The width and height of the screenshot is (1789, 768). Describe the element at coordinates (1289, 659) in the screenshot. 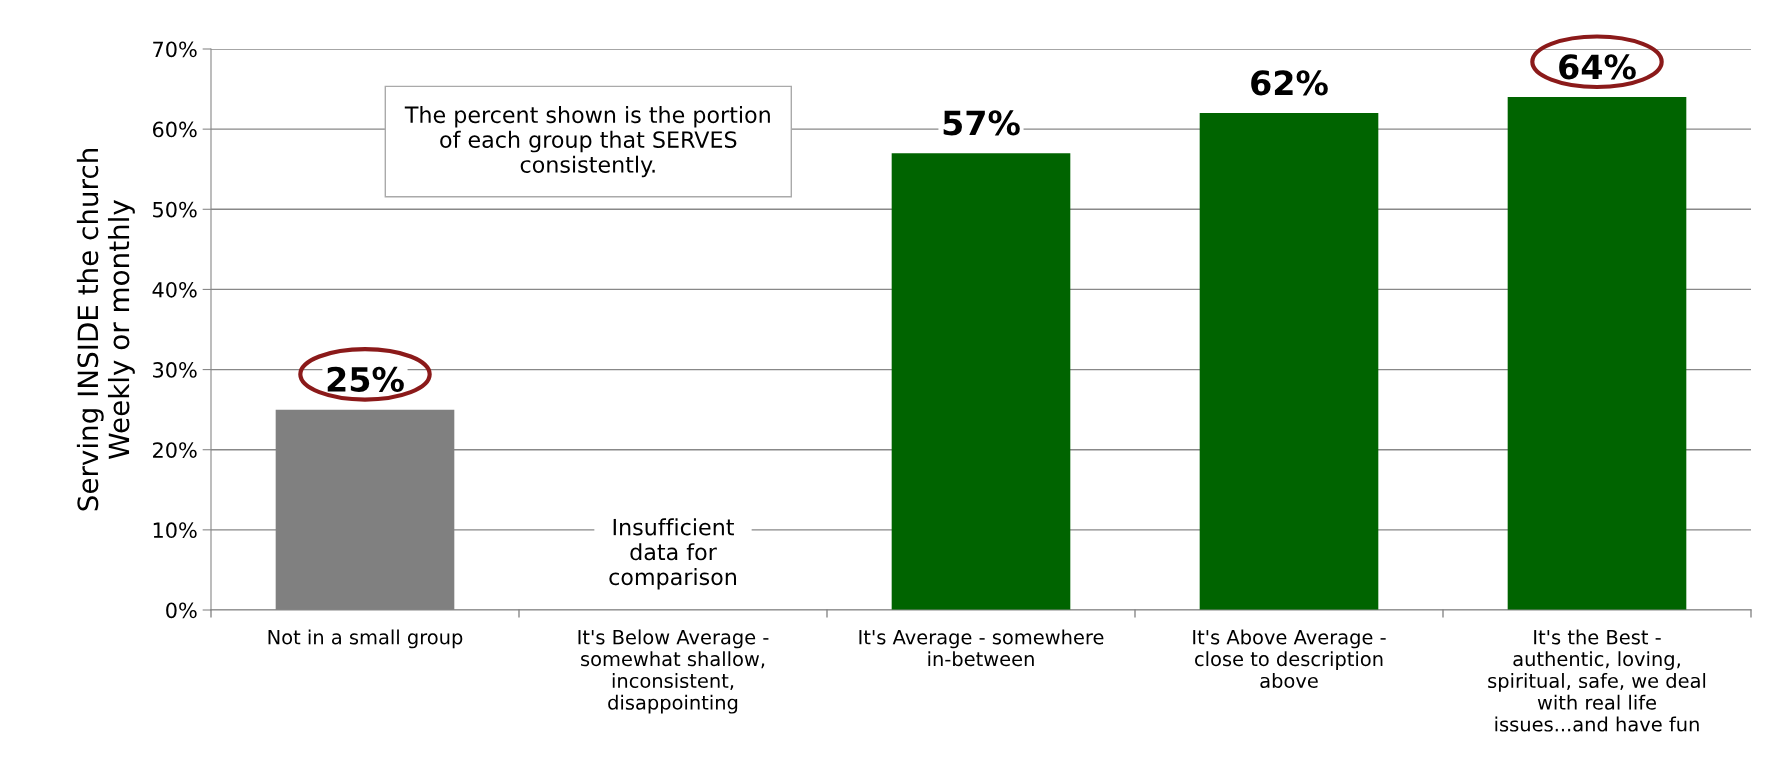

I see `x-tick-label: It's Above Average - close to description above` at that location.